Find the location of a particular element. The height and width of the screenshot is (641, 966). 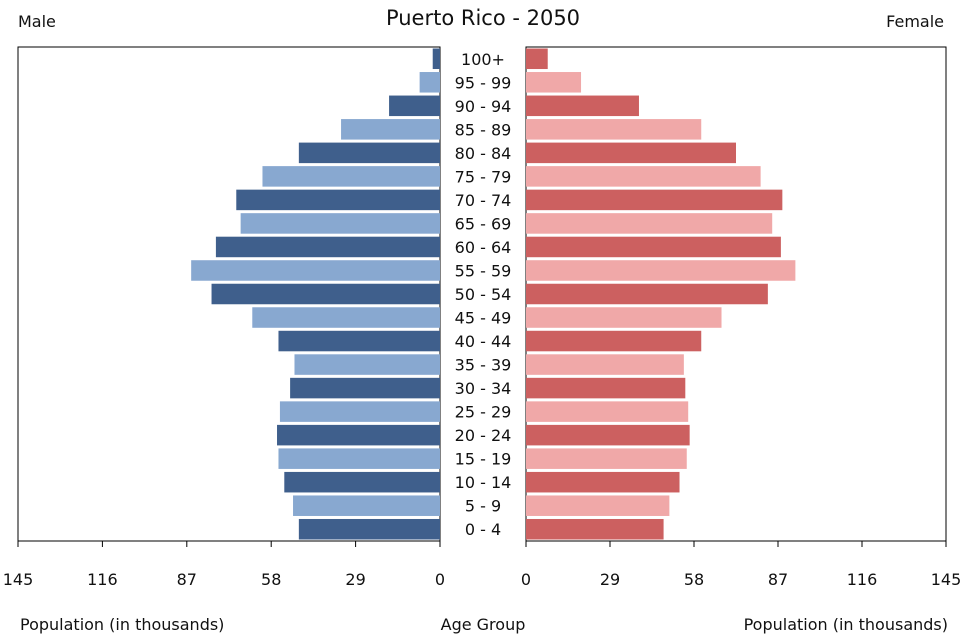

male-side-label: Male is located at coordinates (37, 21).